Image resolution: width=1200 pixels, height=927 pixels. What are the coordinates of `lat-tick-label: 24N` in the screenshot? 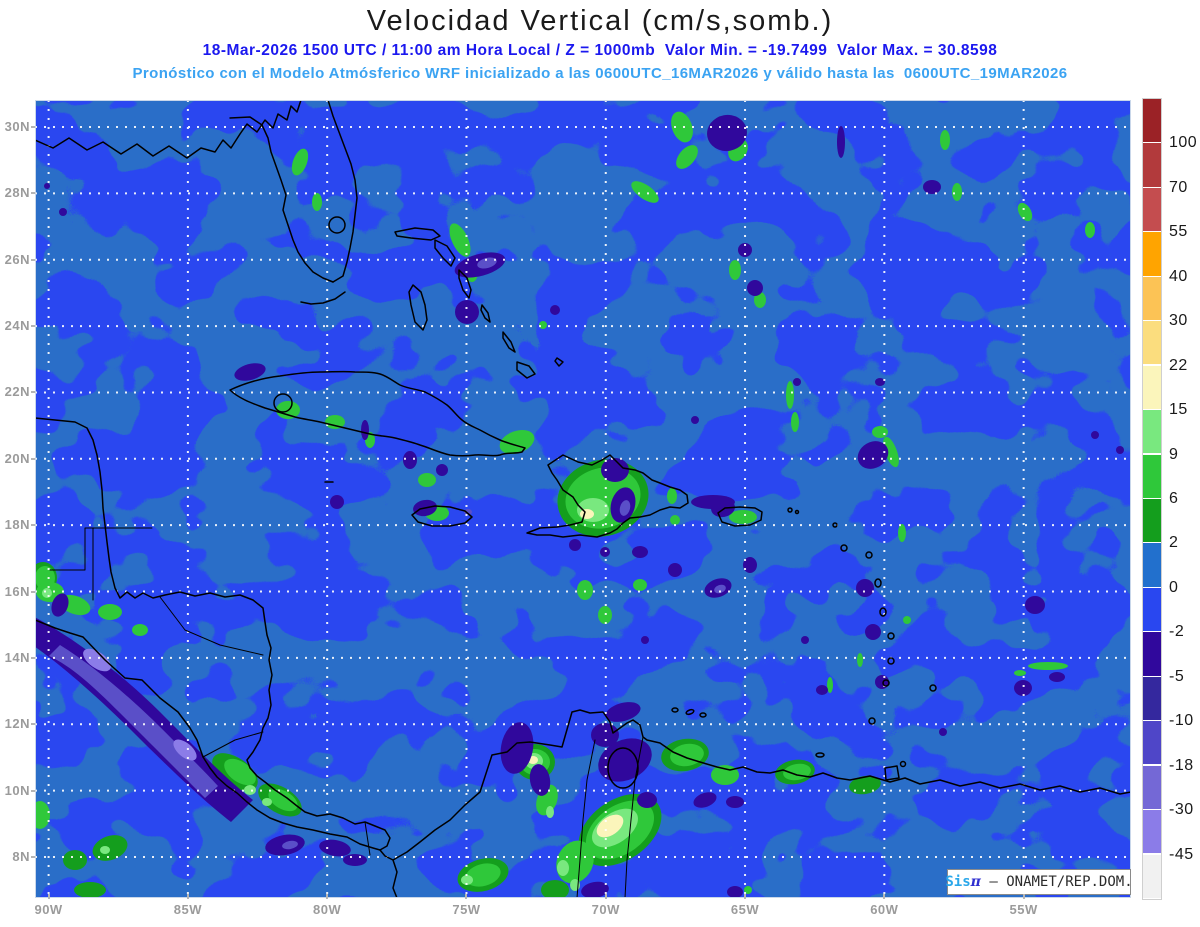 It's located at (17, 326).